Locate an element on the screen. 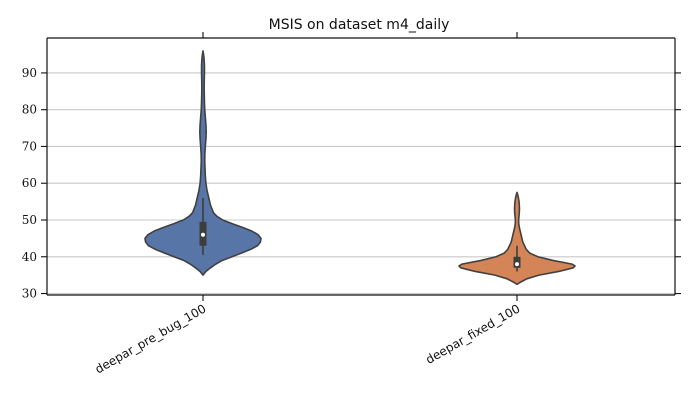 The width and height of the screenshot is (700, 400). y-tick-label-30: 30 is located at coordinates (29, 294).